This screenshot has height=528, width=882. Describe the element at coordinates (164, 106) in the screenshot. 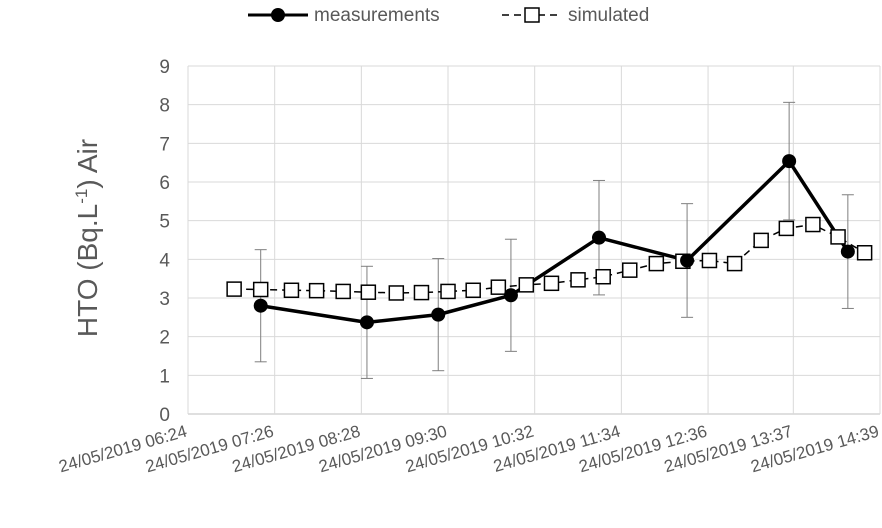

I see `y-tick-label: 8` at that location.